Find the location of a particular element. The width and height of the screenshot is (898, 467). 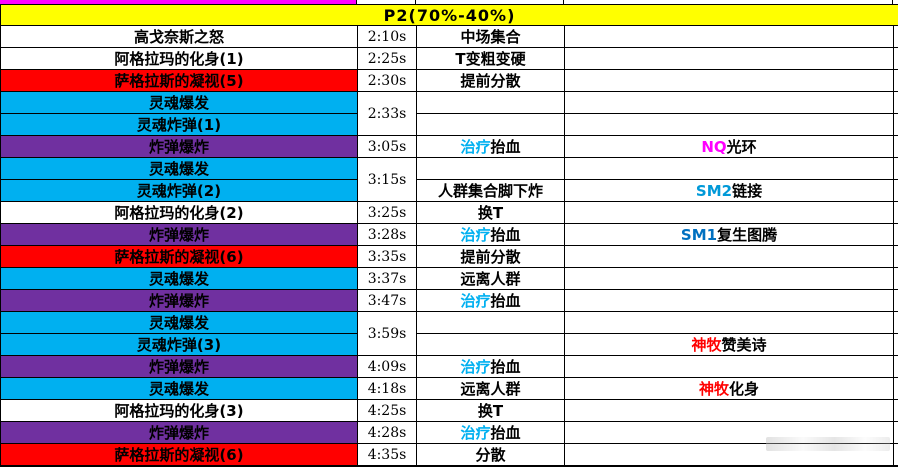

ability-cell: 阿格拉玛的化身(2) is located at coordinates (179, 212).